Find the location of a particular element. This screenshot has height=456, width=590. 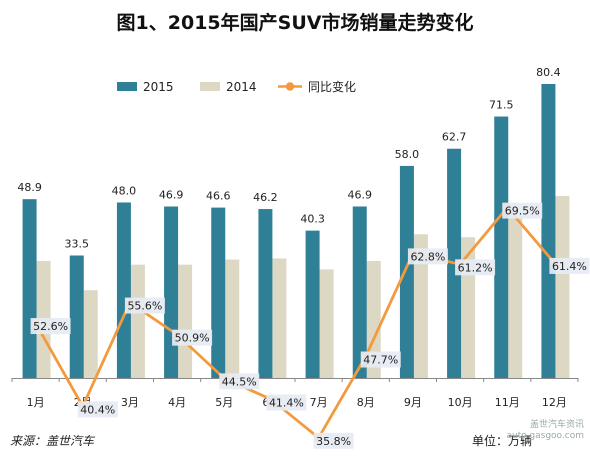

yoy-label-9: 62.8% is located at coordinates (427, 256).